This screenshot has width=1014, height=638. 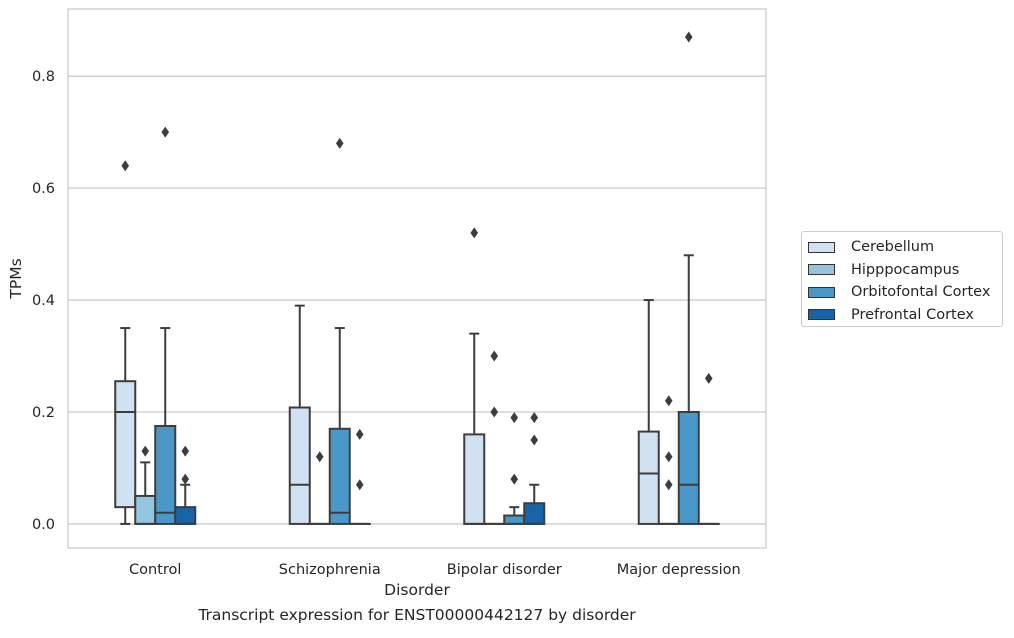 I want to click on x-tick-label-bipolar-disorder: Bipolar disorder, so click(x=504, y=570).